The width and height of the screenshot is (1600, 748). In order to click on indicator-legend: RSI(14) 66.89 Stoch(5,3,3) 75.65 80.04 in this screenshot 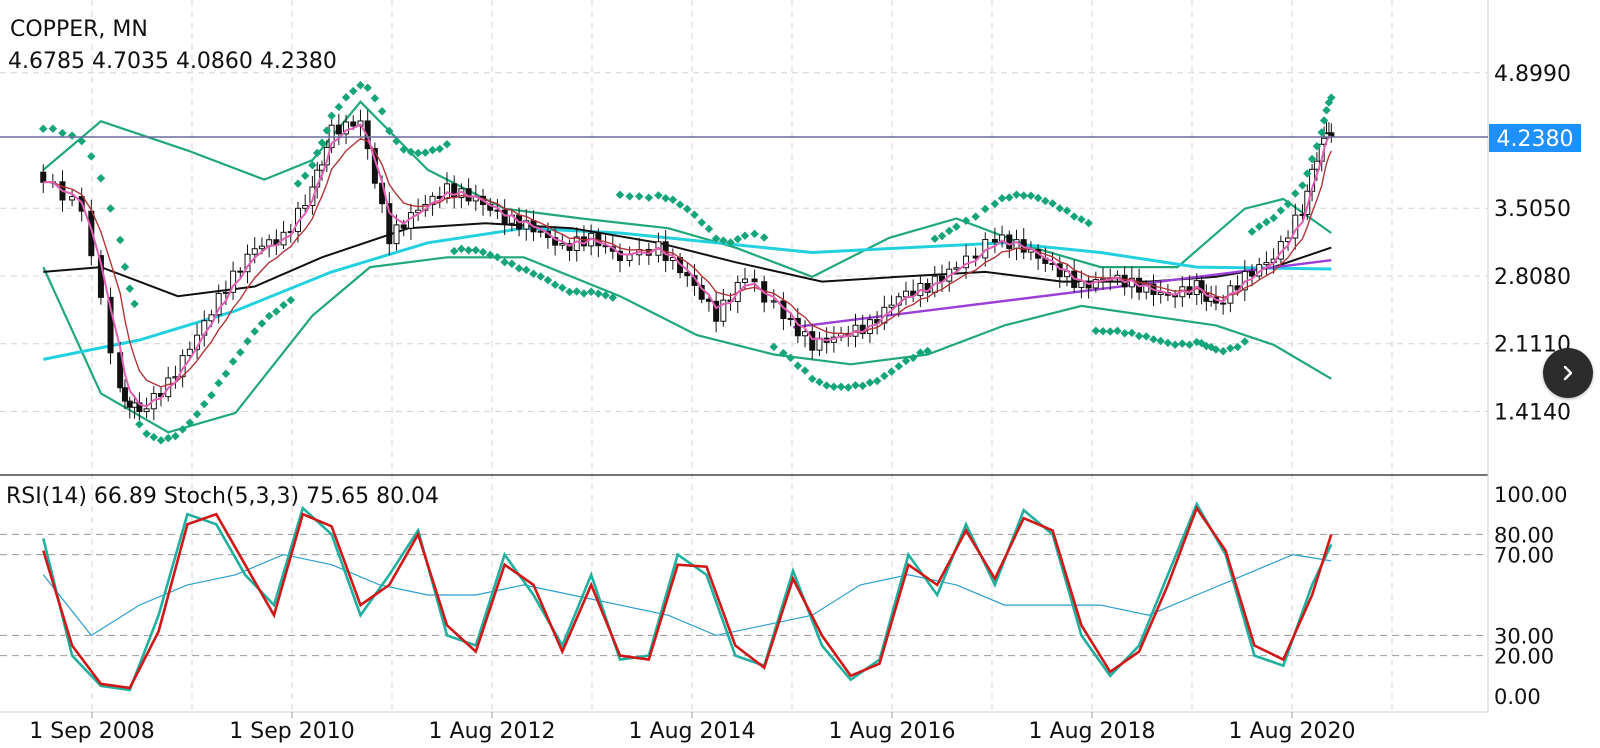, I will do `click(222, 496)`.